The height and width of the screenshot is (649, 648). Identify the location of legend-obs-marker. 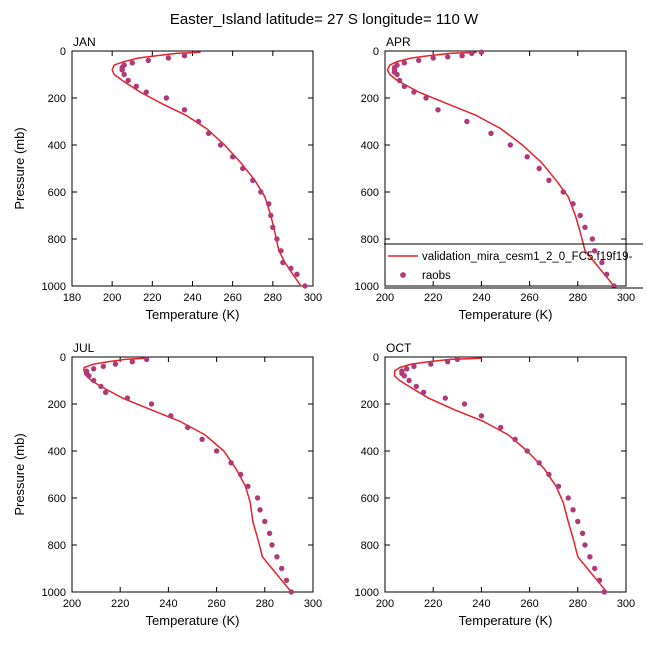
(403, 275).